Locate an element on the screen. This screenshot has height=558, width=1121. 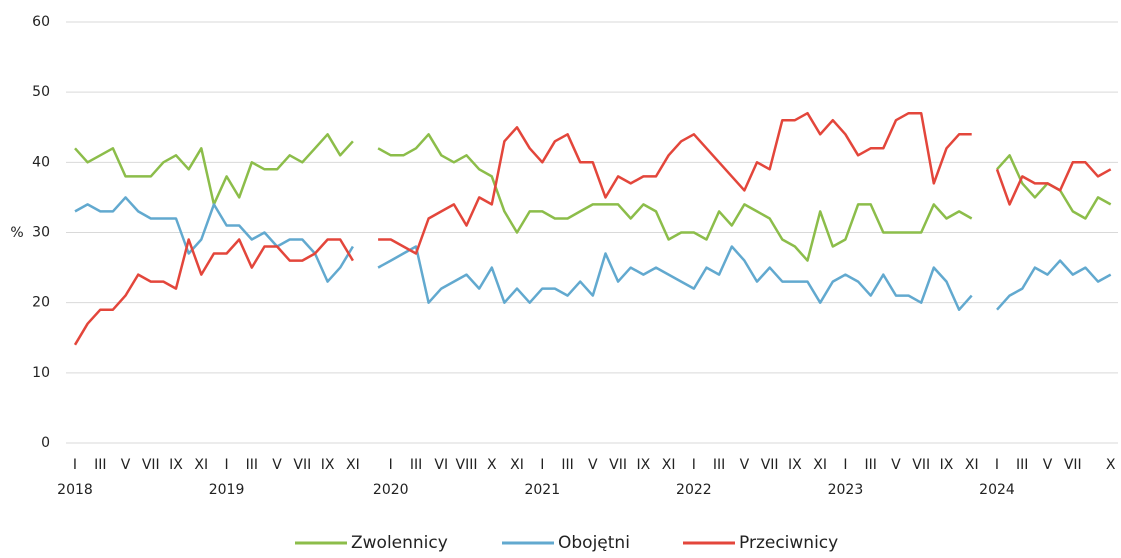
x-year-label: 2021 is located at coordinates (542, 490).